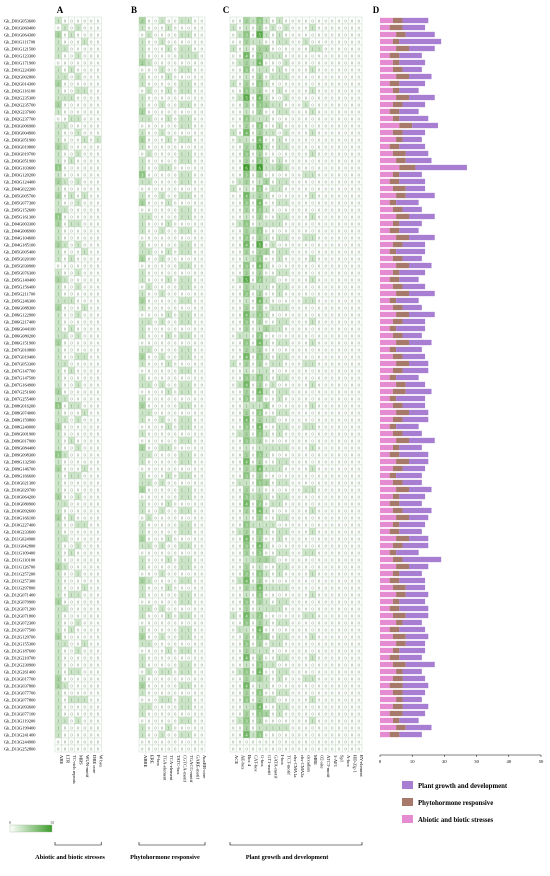 The height and width of the screenshot is (876, 550). I want to click on gene-label: Gh_D10G092600, so click(20, 510).